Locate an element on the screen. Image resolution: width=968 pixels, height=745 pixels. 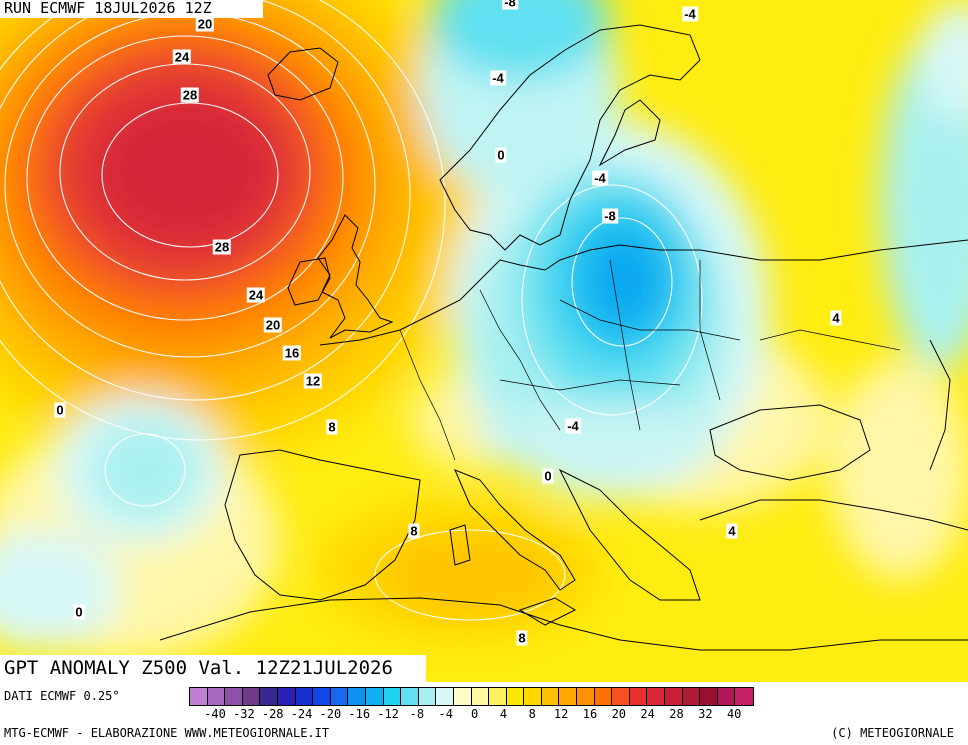
legend-tick-label: 32 is located at coordinates (705, 714).